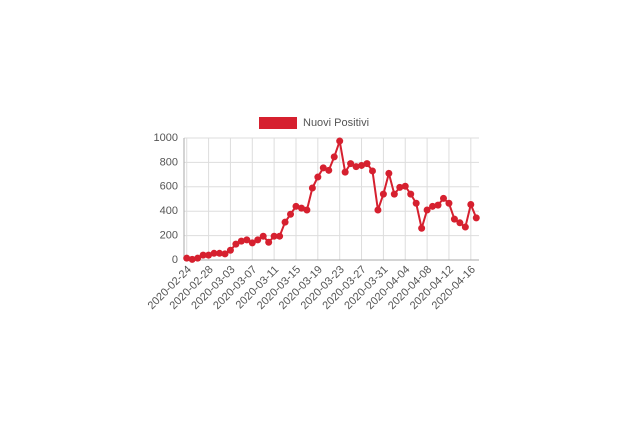 This screenshot has height=444, width=630. What do you see at coordinates (166, 138) in the screenshot?
I see `y-tick-label: 1000` at bounding box center [166, 138].